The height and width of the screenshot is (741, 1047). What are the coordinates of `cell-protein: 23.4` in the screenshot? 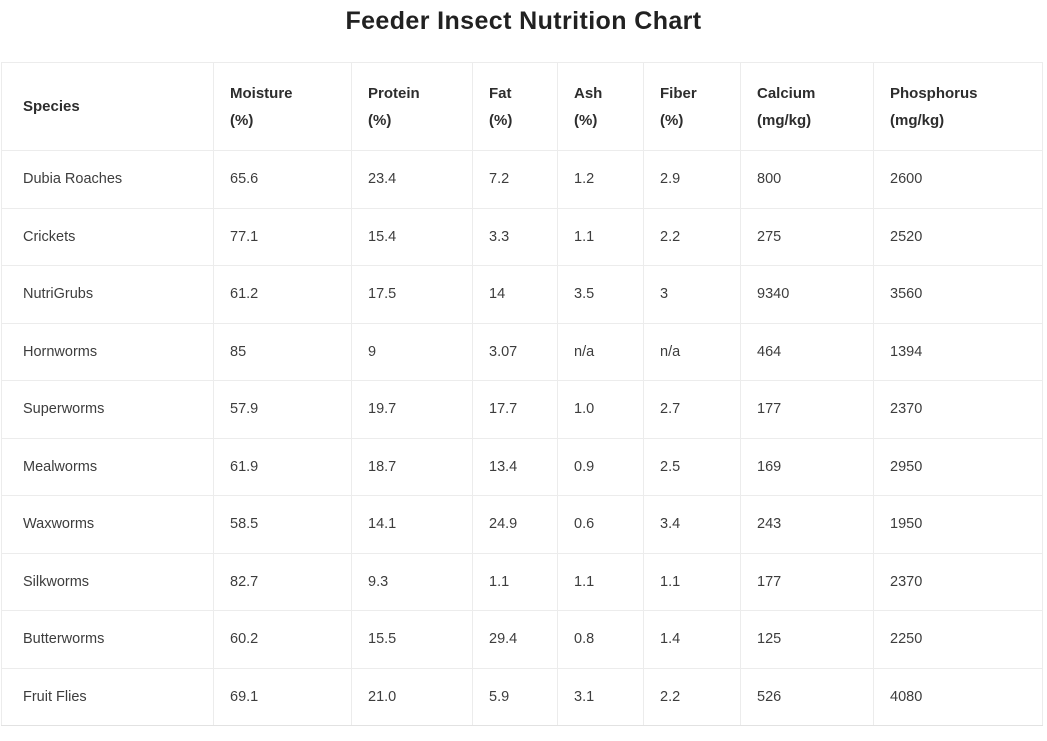 It's located at (412, 179).